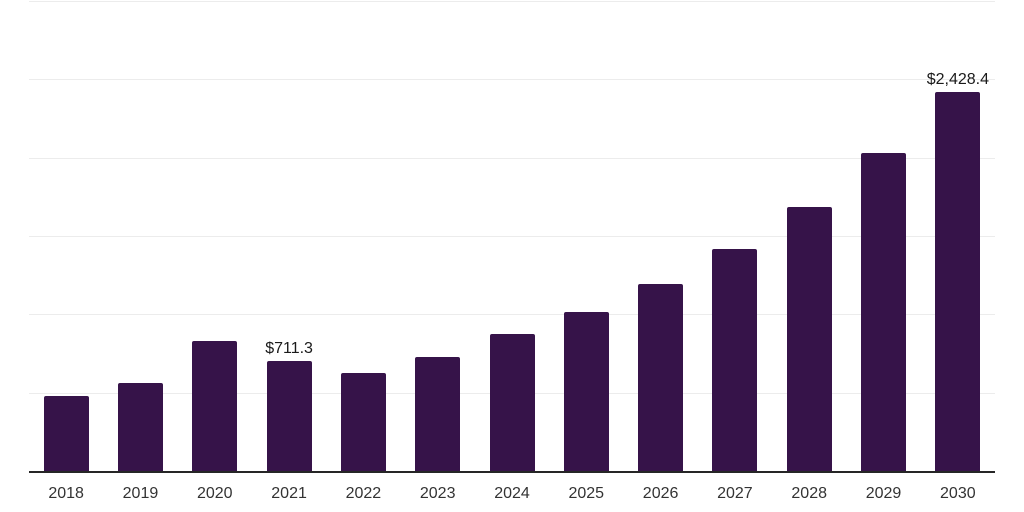 The width and height of the screenshot is (1024, 512). What do you see at coordinates (289, 348) in the screenshot?
I see `value-label-2021: $711.3` at bounding box center [289, 348].